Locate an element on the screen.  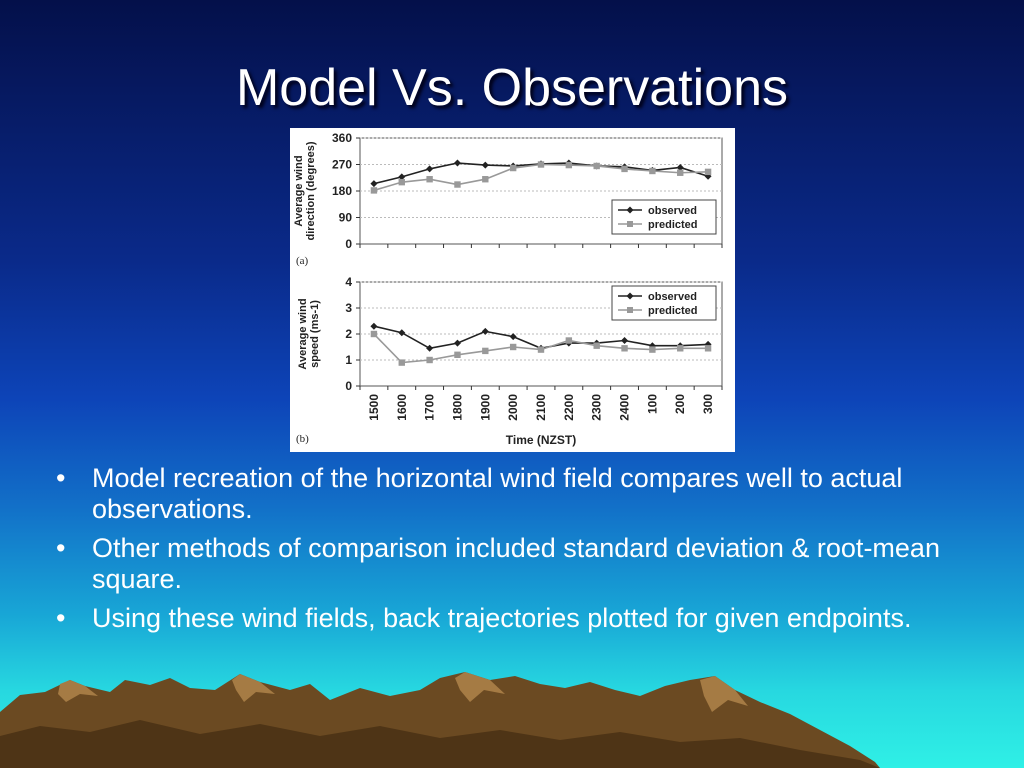
mountain-range-decoration is located at coordinates (440, 720).